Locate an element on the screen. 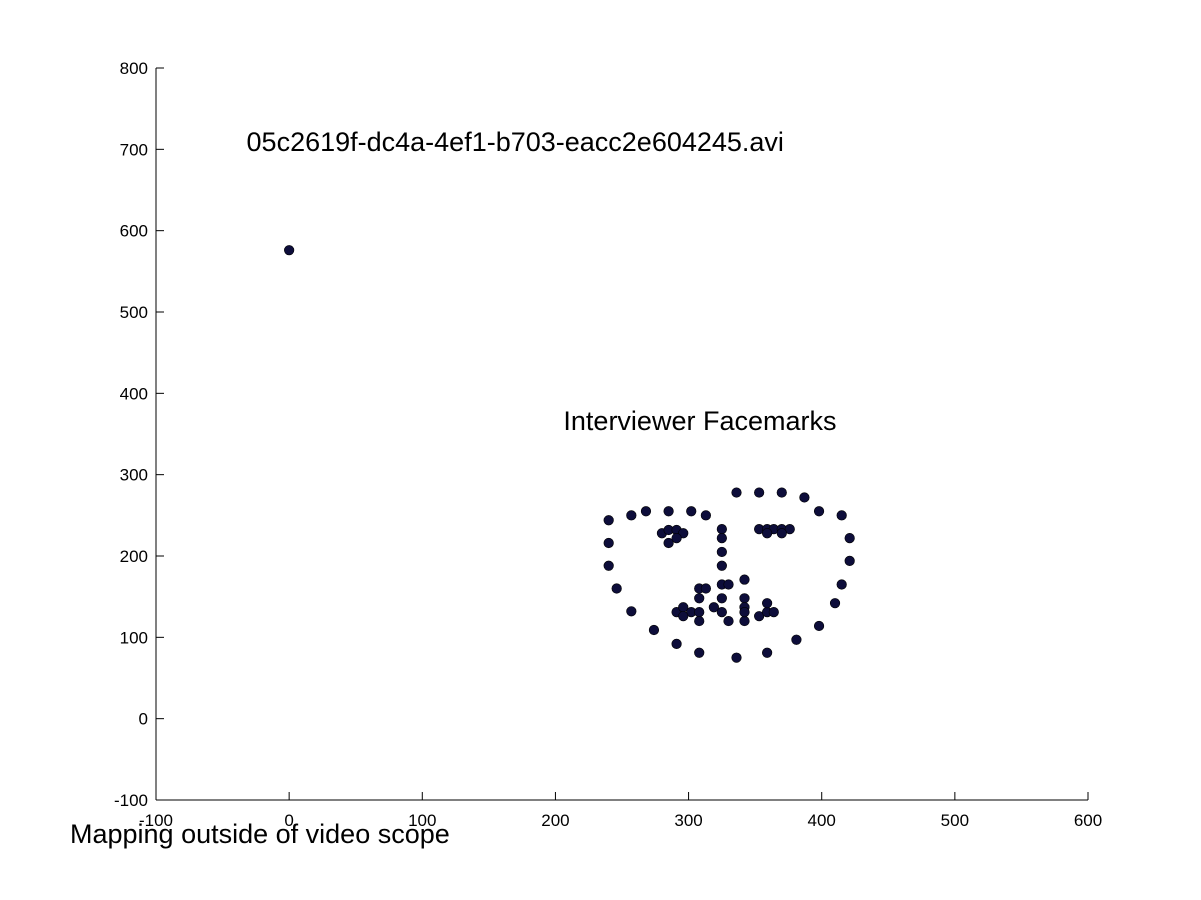 The width and height of the screenshot is (1201, 900). x-tick-label: 400 is located at coordinates (822, 820).